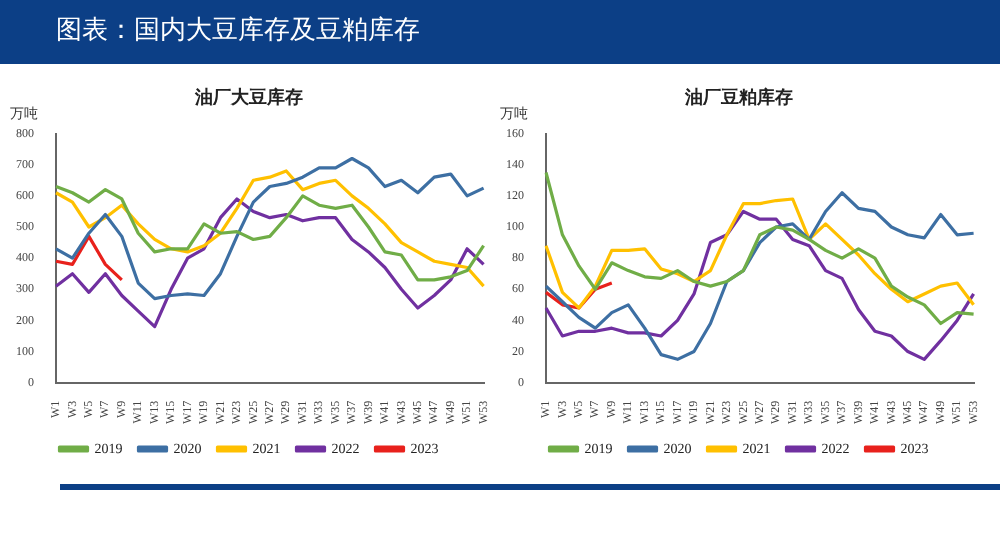 The height and width of the screenshot is (536, 1000). What do you see at coordinates (500, 32) in the screenshot?
I see `text: 图表：国内大豆库存及豆粕库存` at bounding box center [500, 32].